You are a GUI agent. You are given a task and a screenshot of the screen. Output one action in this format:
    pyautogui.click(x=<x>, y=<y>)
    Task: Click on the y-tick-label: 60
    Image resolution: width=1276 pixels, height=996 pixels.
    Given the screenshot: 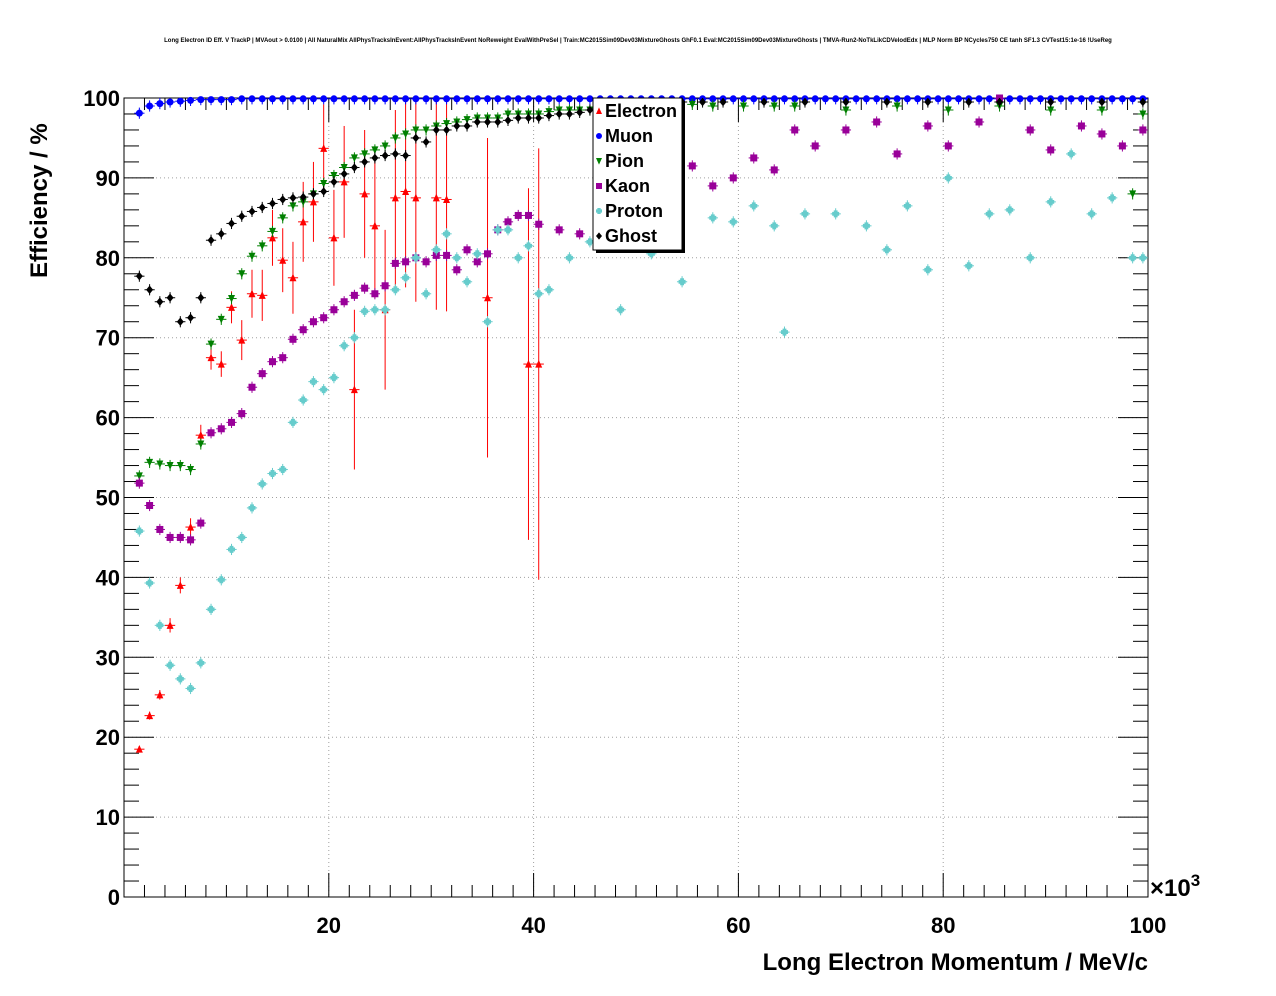 What is the action you would take?
    pyautogui.click(x=108, y=418)
    